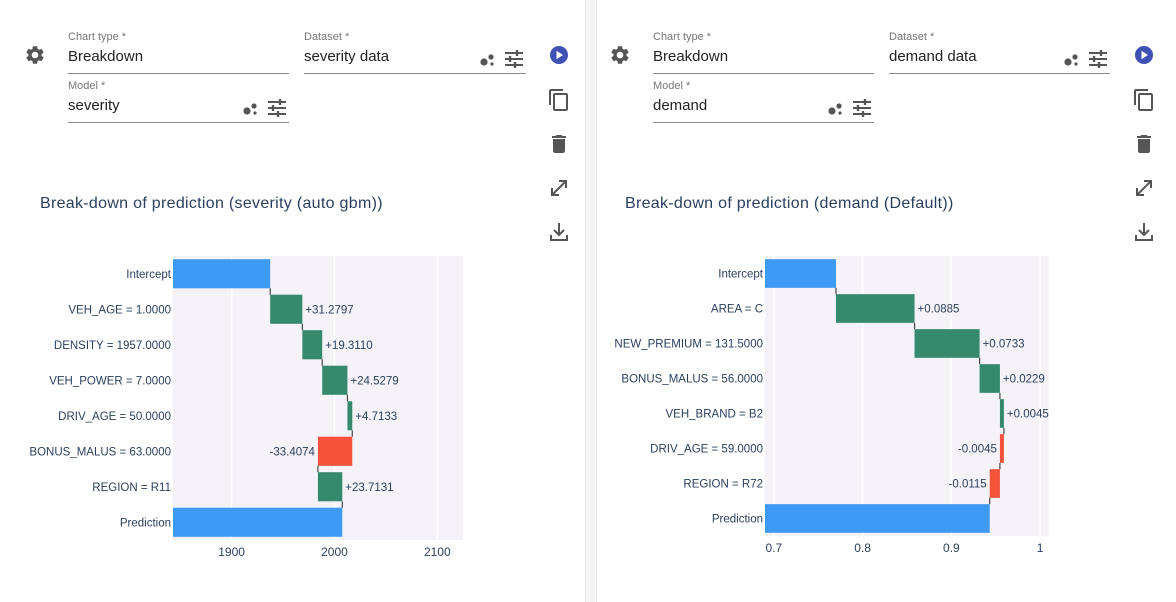  I want to click on data-label: -0.0115, so click(968, 485).